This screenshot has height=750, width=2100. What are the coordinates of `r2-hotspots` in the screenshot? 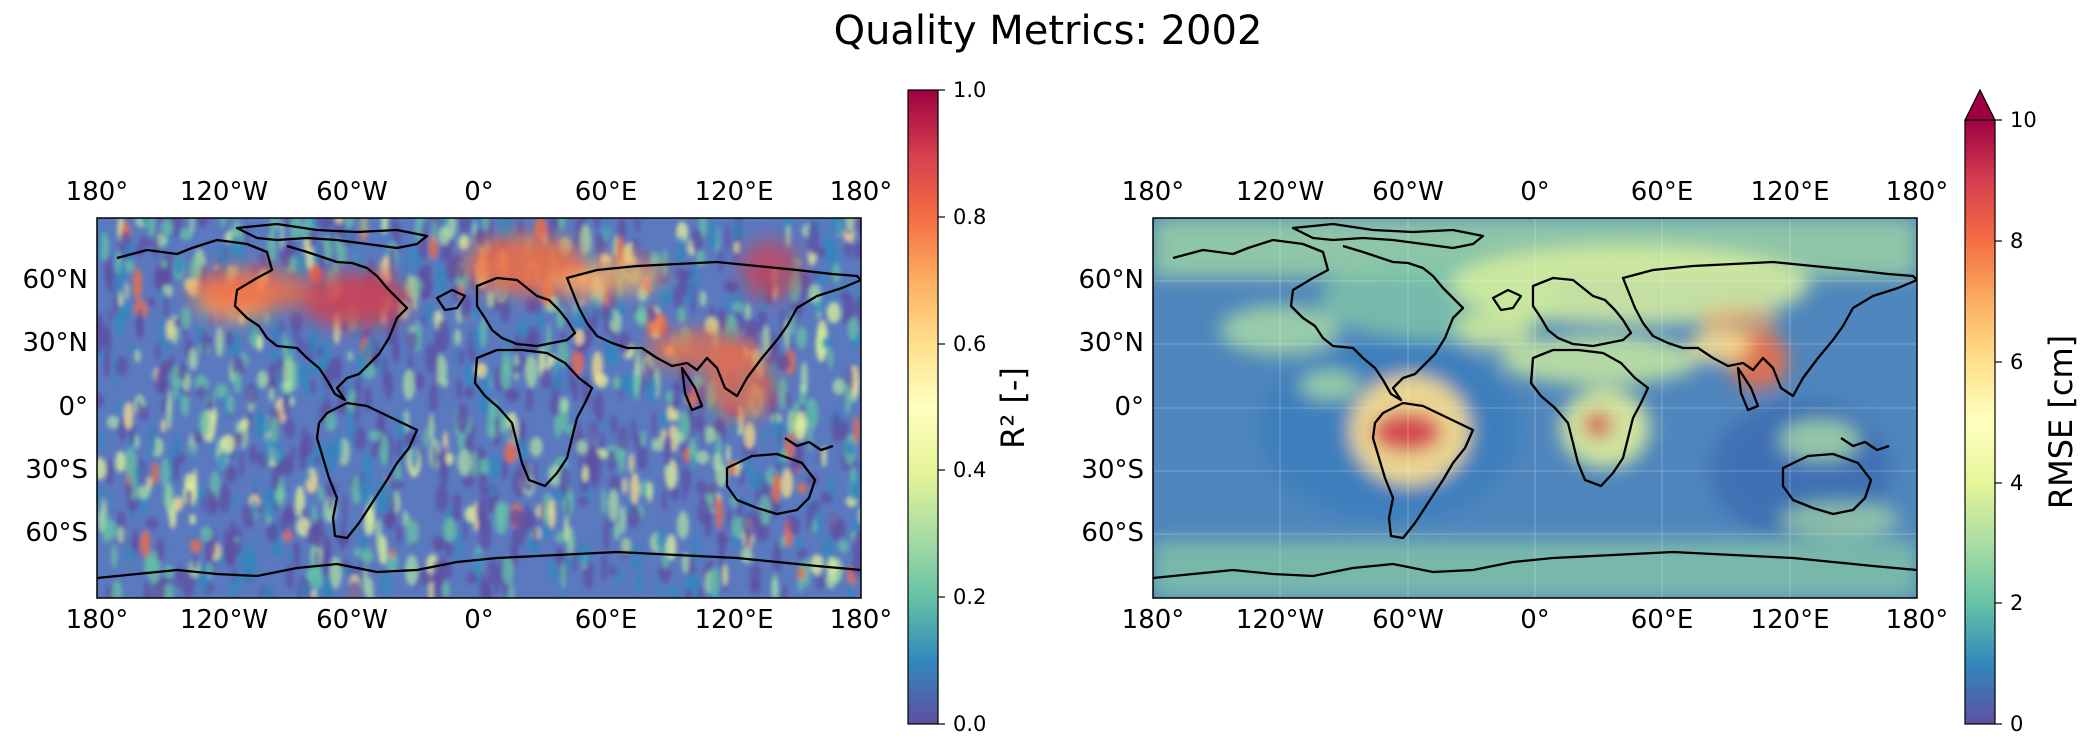 It's located at (495, 327).